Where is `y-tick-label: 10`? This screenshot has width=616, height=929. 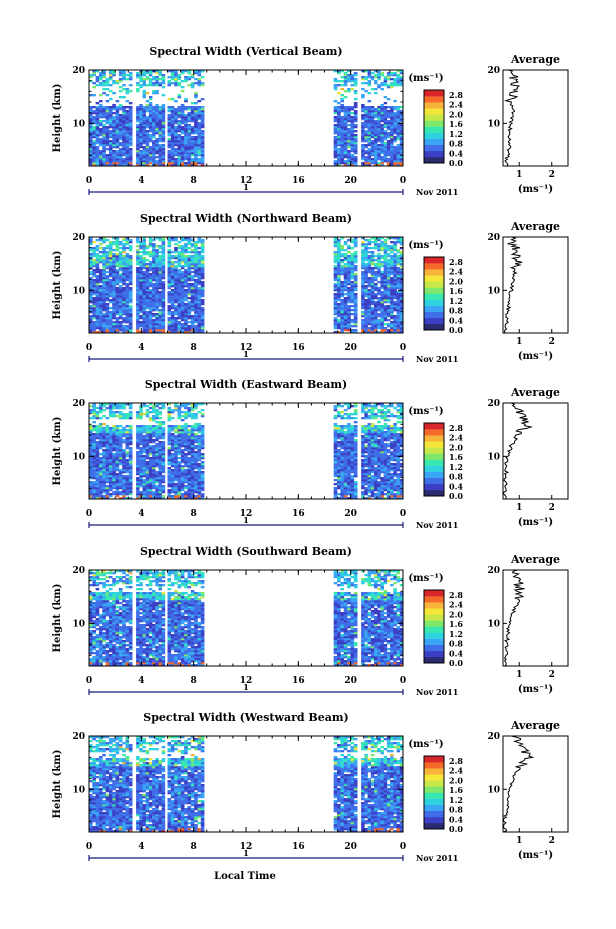
y-tick-label: 10 is located at coordinates (78, 124).